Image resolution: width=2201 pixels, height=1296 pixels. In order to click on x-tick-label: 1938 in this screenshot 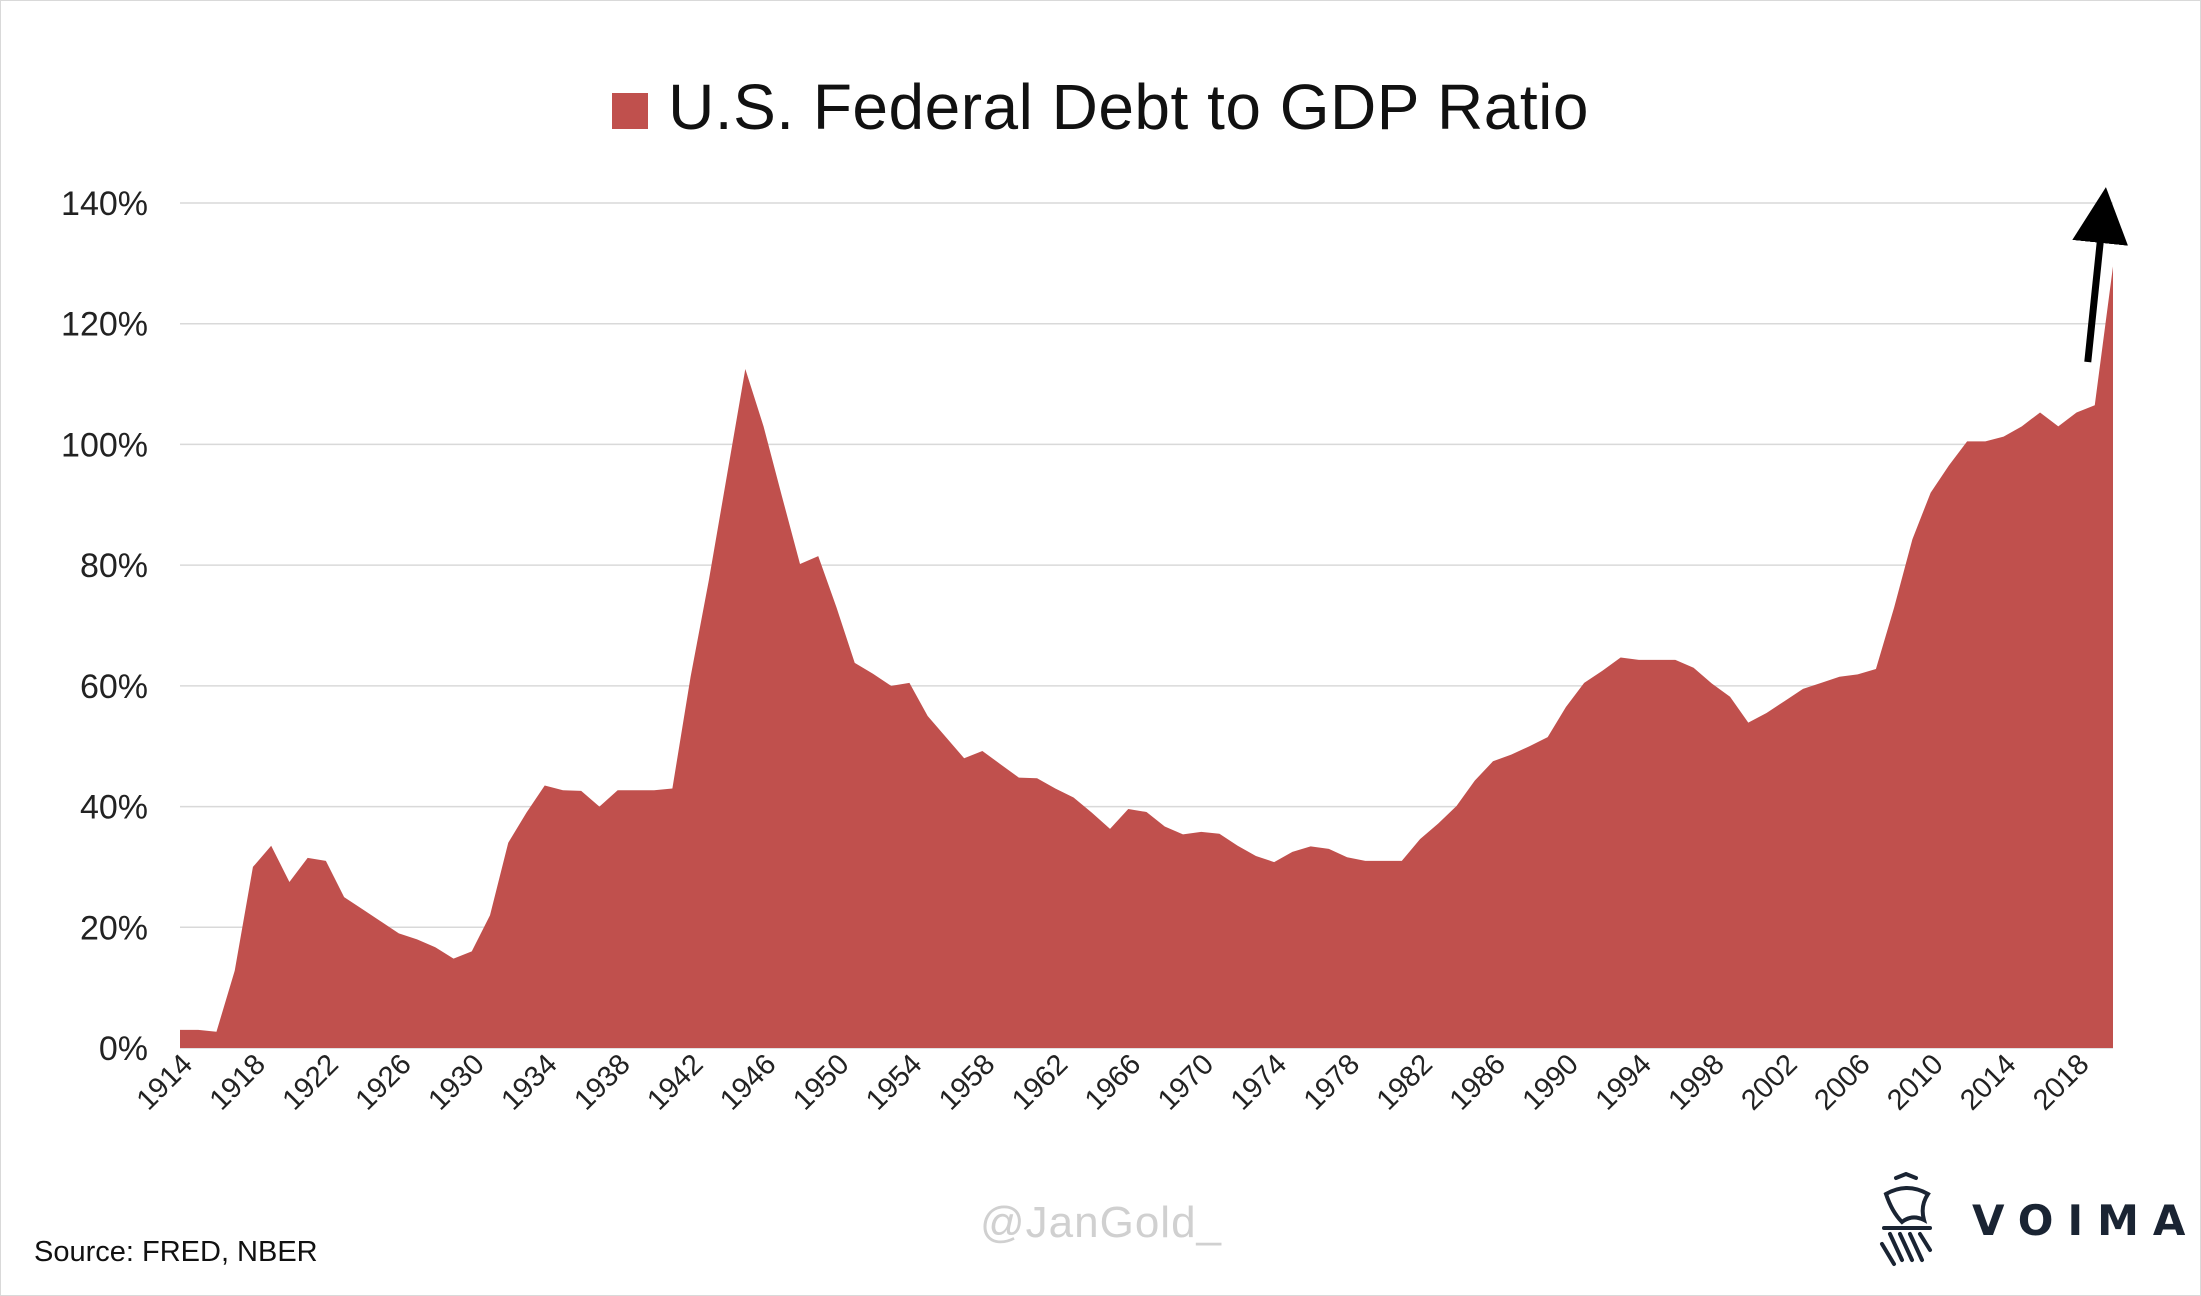, I will do `click(602, 1082)`.